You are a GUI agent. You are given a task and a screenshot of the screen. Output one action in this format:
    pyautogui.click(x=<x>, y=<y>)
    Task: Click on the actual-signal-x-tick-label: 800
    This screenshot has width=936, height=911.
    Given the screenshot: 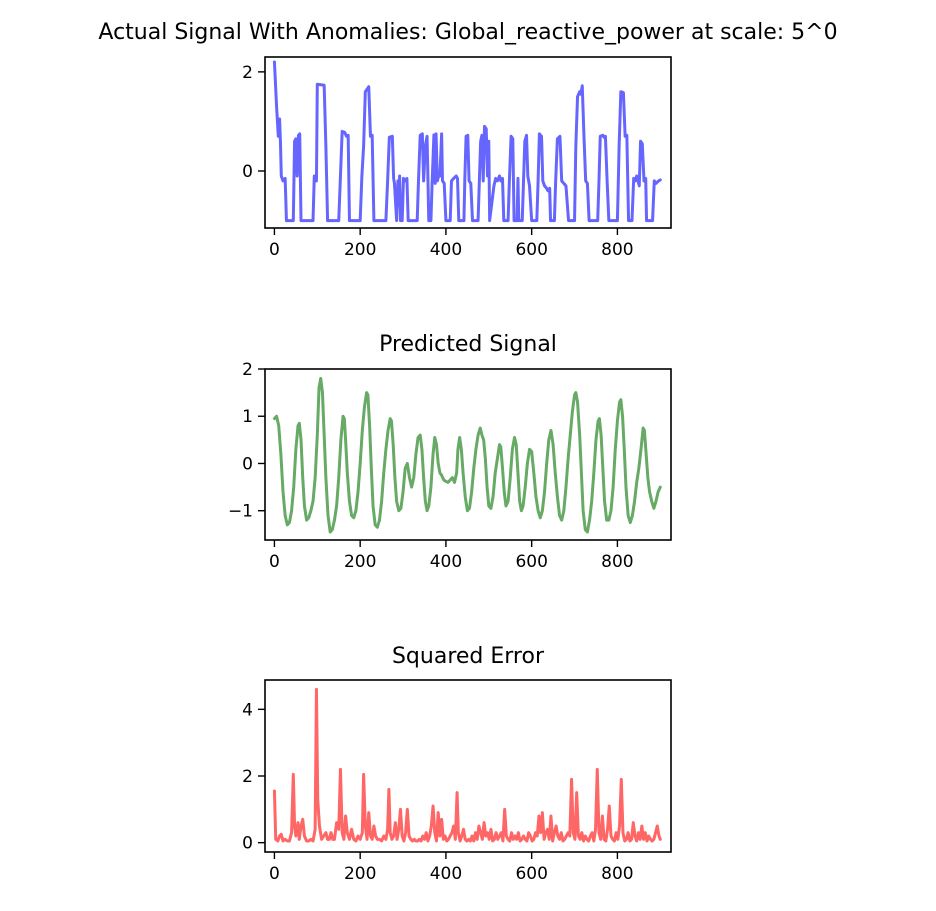 What is the action you would take?
    pyautogui.click(x=617, y=250)
    